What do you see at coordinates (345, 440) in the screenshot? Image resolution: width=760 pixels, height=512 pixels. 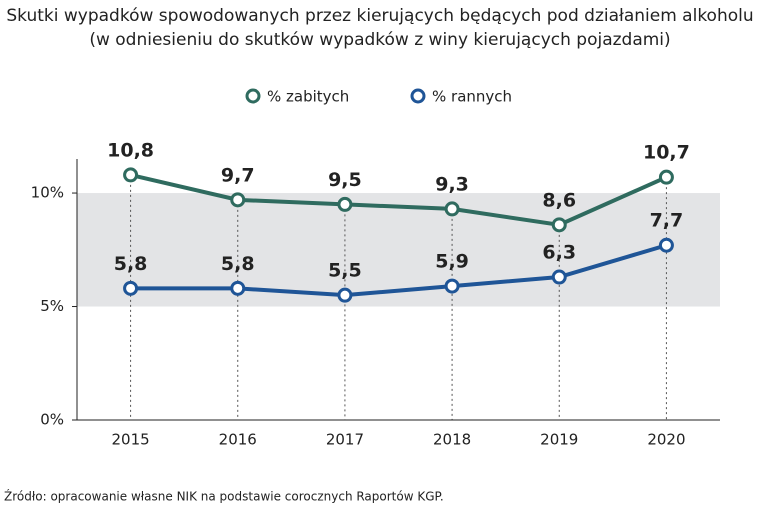 I see `x-tick-label: 2017` at bounding box center [345, 440].